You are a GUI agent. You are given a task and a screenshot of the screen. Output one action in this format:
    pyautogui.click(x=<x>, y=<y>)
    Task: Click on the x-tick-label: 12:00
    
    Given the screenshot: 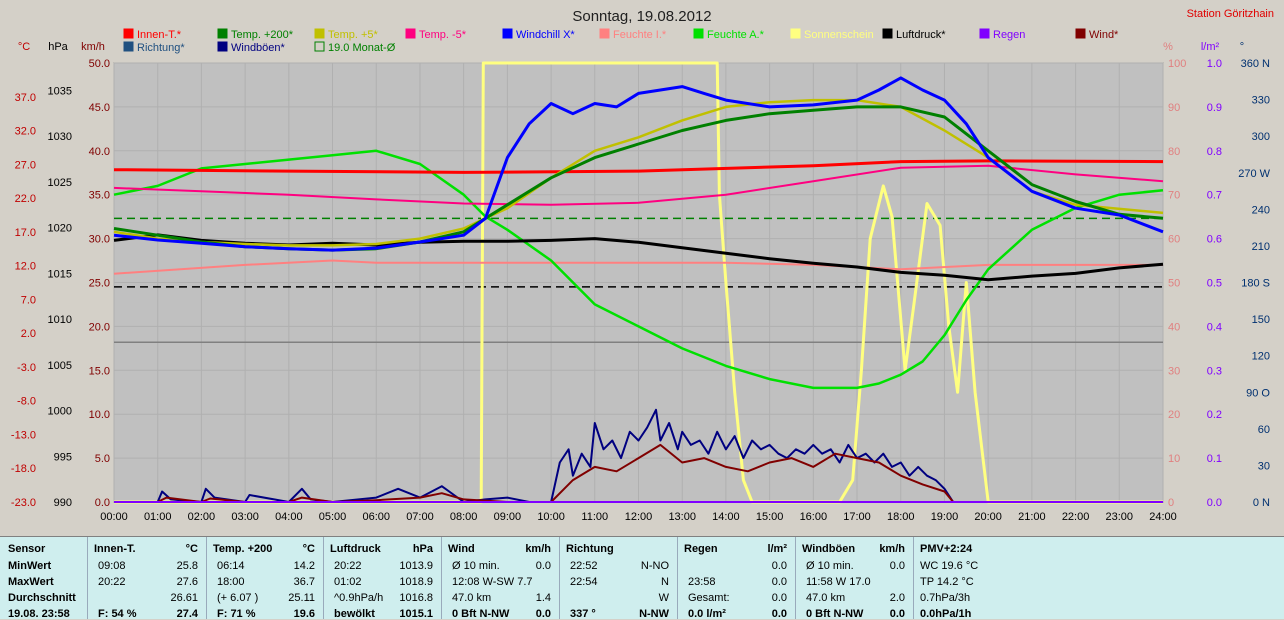 What is the action you would take?
    pyautogui.click(x=639, y=517)
    